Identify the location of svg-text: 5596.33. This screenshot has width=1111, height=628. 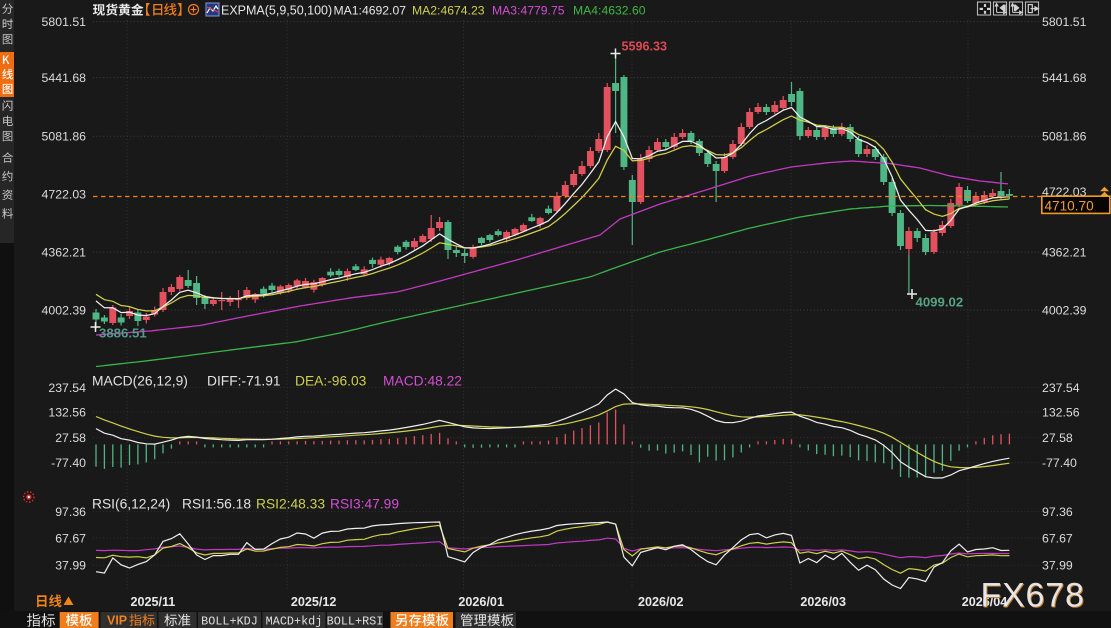
(645, 47).